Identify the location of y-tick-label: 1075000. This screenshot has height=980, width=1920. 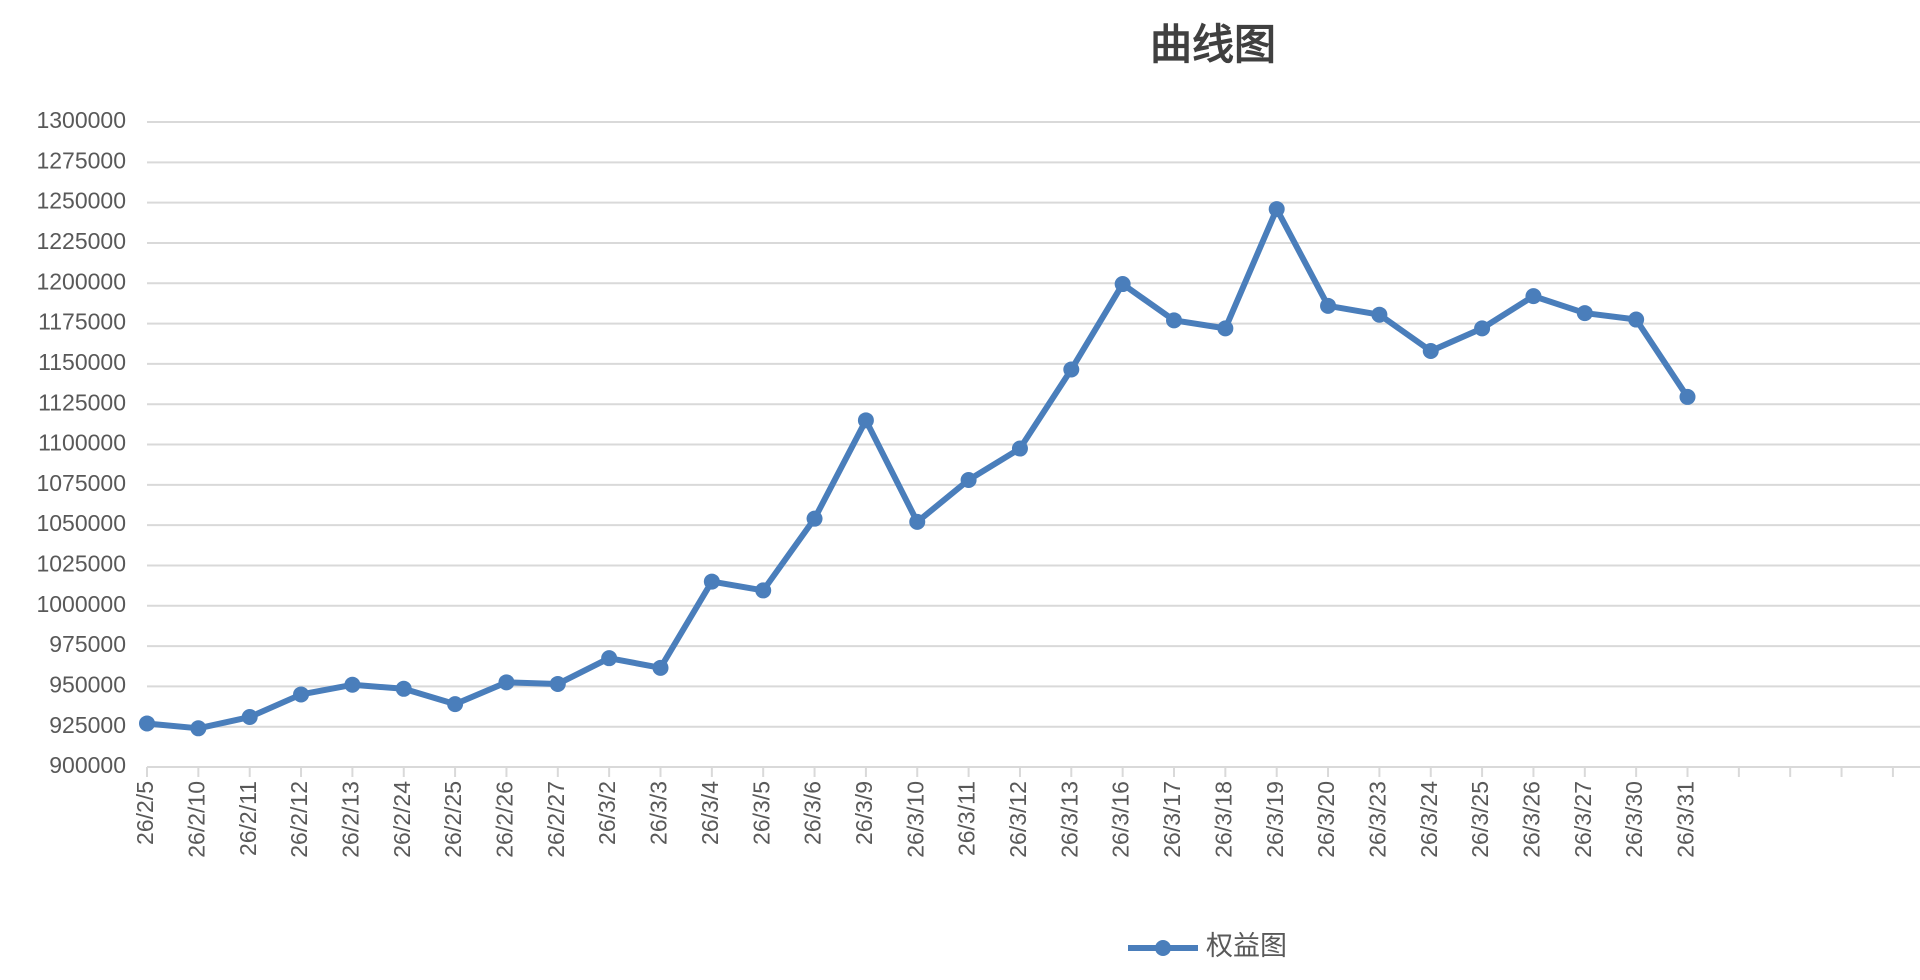
(81, 483).